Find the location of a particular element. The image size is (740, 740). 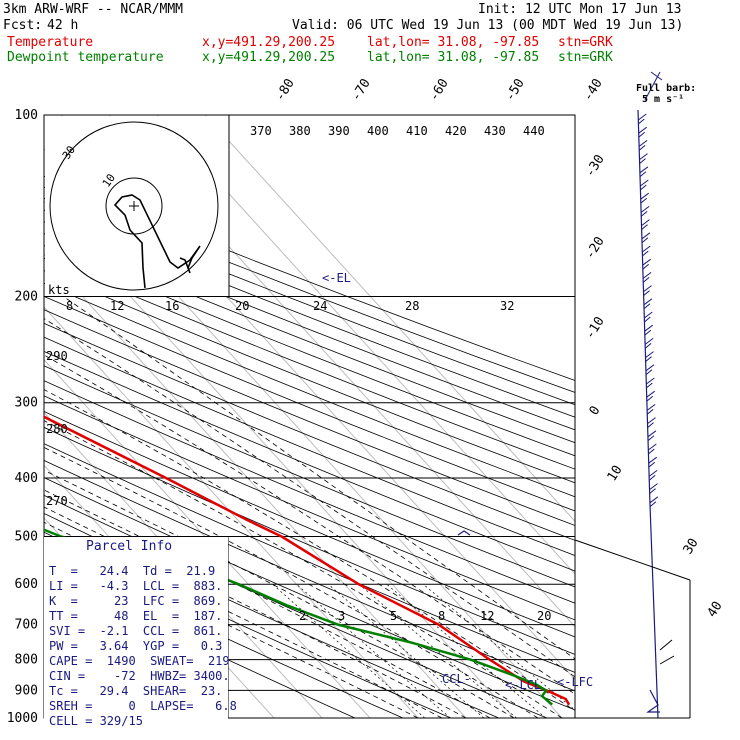

isotherm-label: 30 is located at coordinates (691, 546).